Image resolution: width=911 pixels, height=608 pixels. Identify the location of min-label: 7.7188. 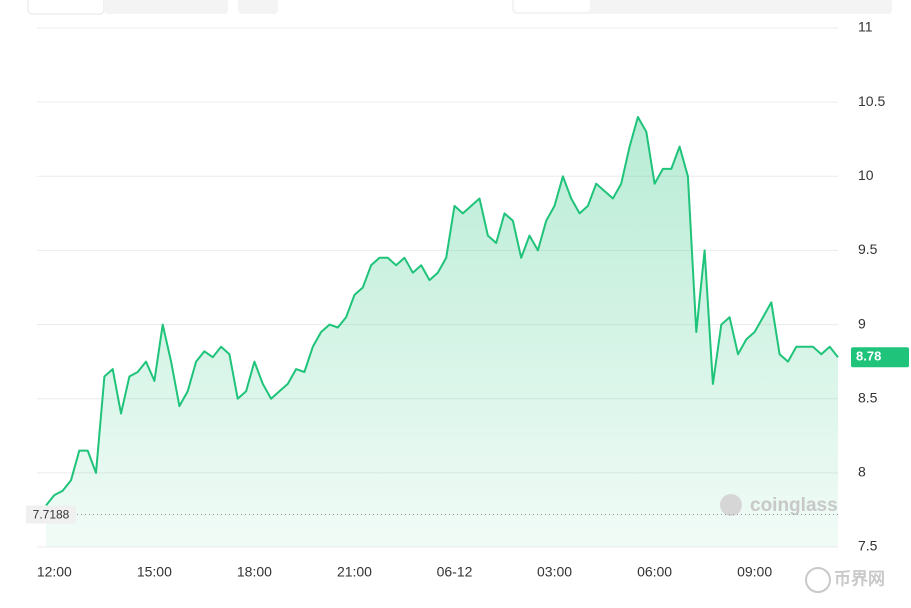
(51, 515).